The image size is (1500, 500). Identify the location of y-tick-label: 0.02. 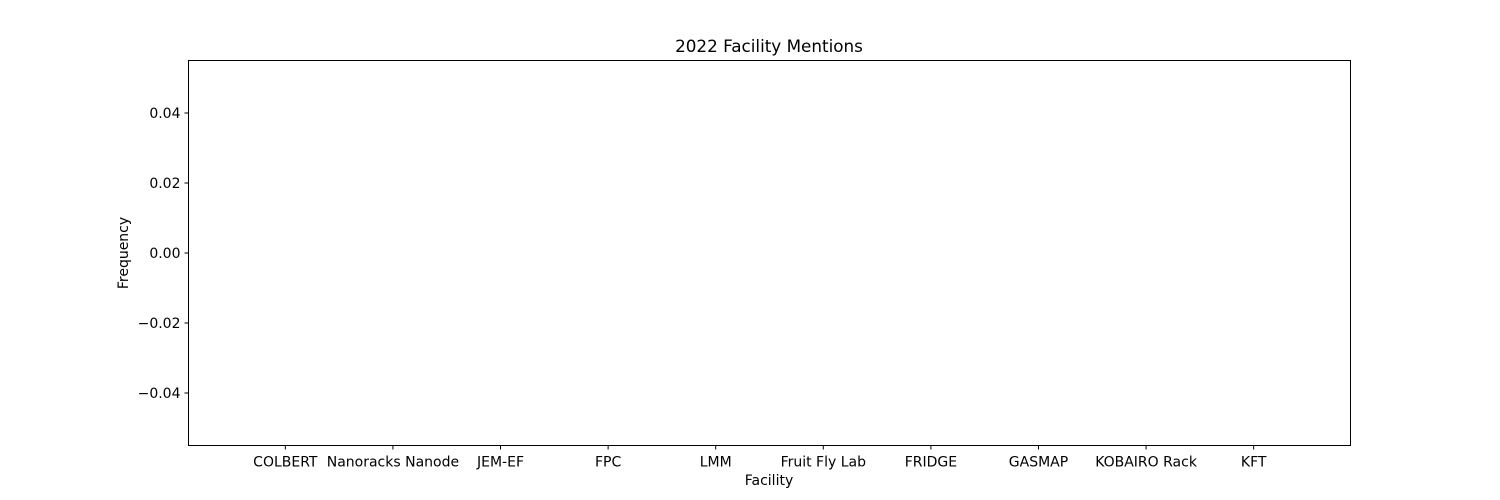
(164, 184).